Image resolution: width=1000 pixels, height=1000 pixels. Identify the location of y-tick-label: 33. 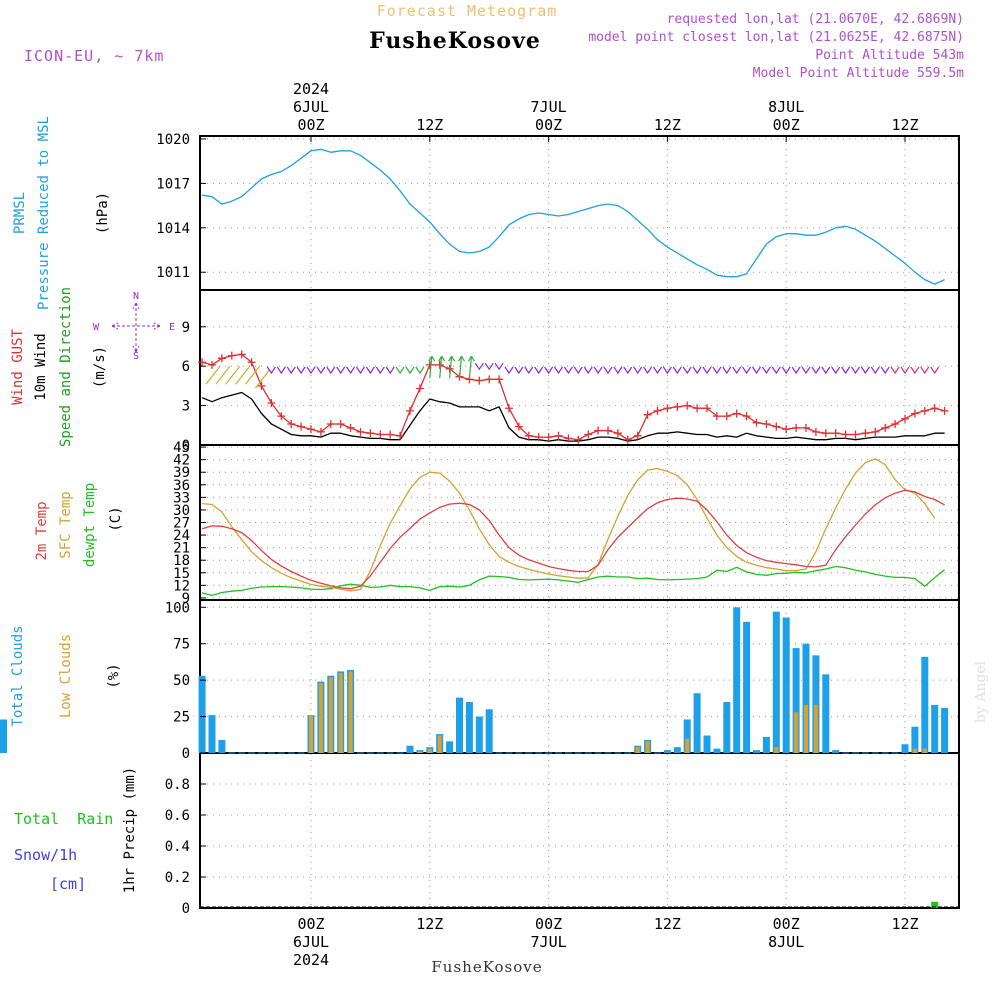
(181, 498).